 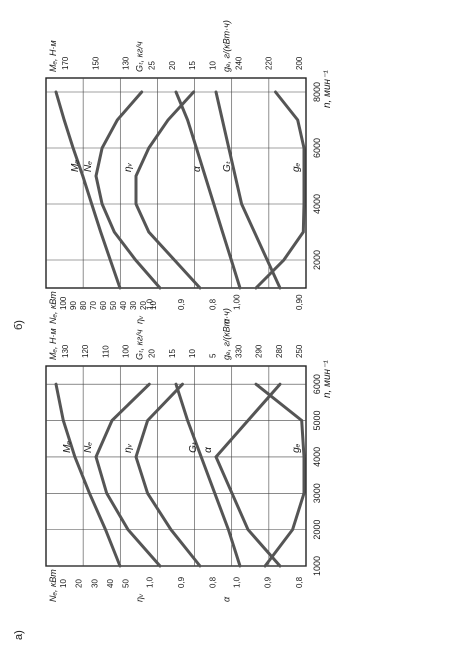 What do you see at coordinates (212, 355) in the screenshot?
I see `right-tick-label: 5` at bounding box center [212, 355].